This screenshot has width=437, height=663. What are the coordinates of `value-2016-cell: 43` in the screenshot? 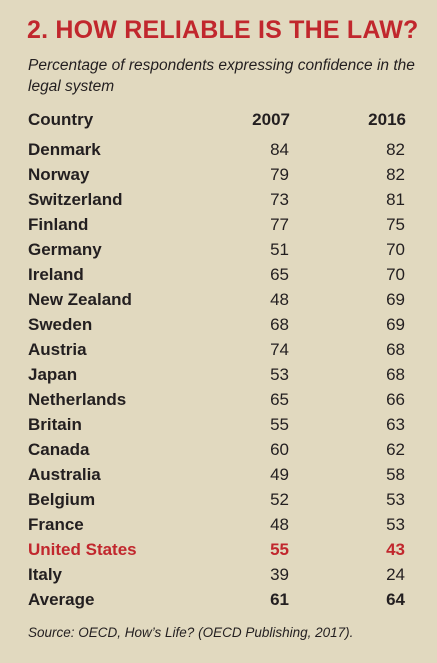 It's located at (395, 549).